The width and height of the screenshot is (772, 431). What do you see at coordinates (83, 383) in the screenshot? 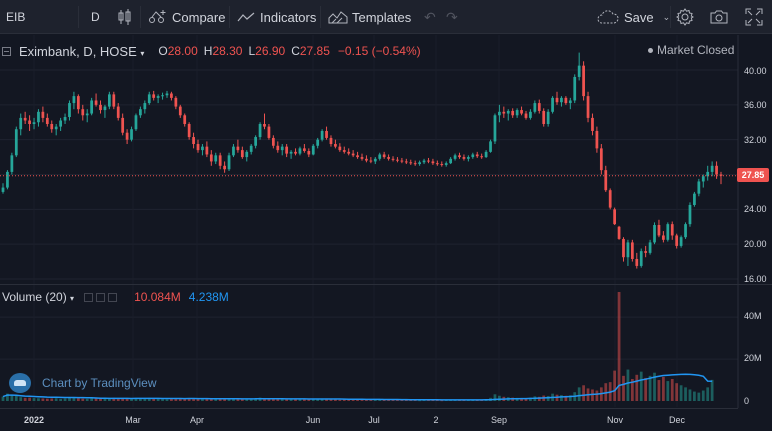
I see `tradingview-attribution: Chart by TradingView` at bounding box center [83, 383].